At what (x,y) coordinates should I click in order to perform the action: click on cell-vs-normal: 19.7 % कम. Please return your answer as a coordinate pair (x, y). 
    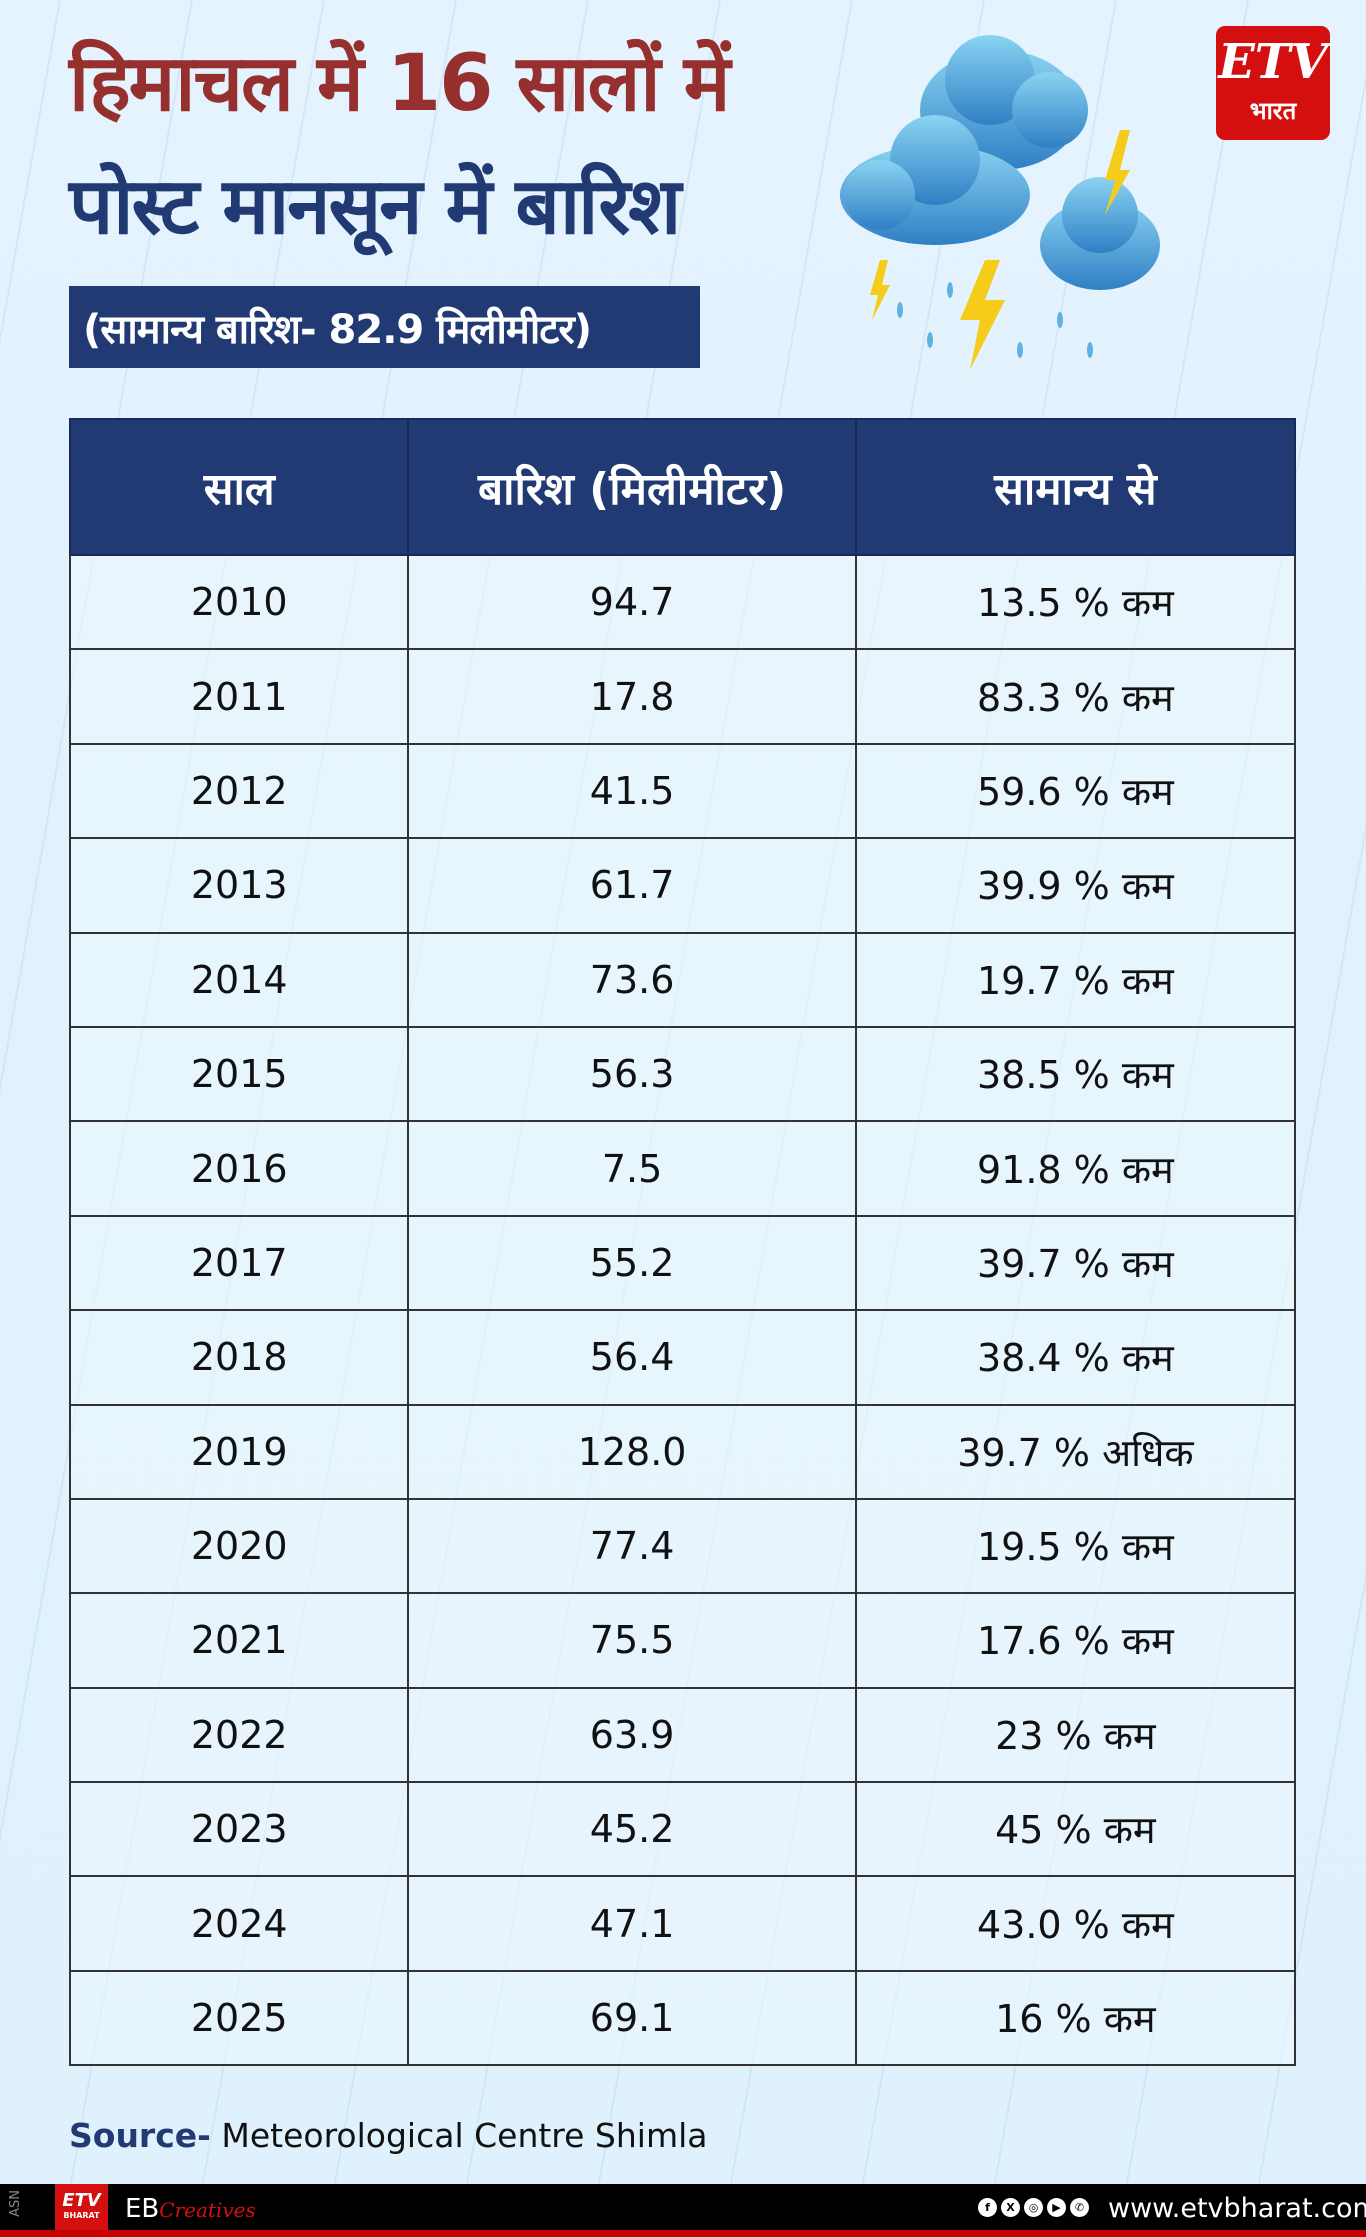
    Looking at the image, I should click on (1075, 979).